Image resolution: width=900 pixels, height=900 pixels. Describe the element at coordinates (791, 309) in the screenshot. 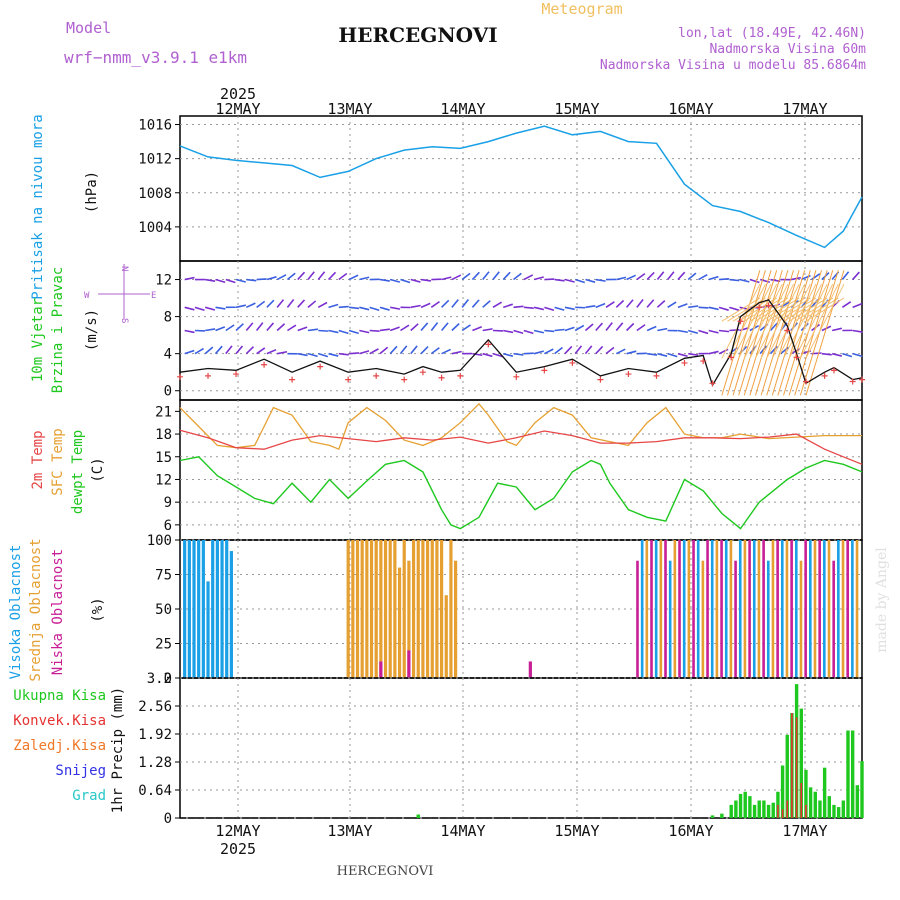

I see `wind-fan-line` at that location.